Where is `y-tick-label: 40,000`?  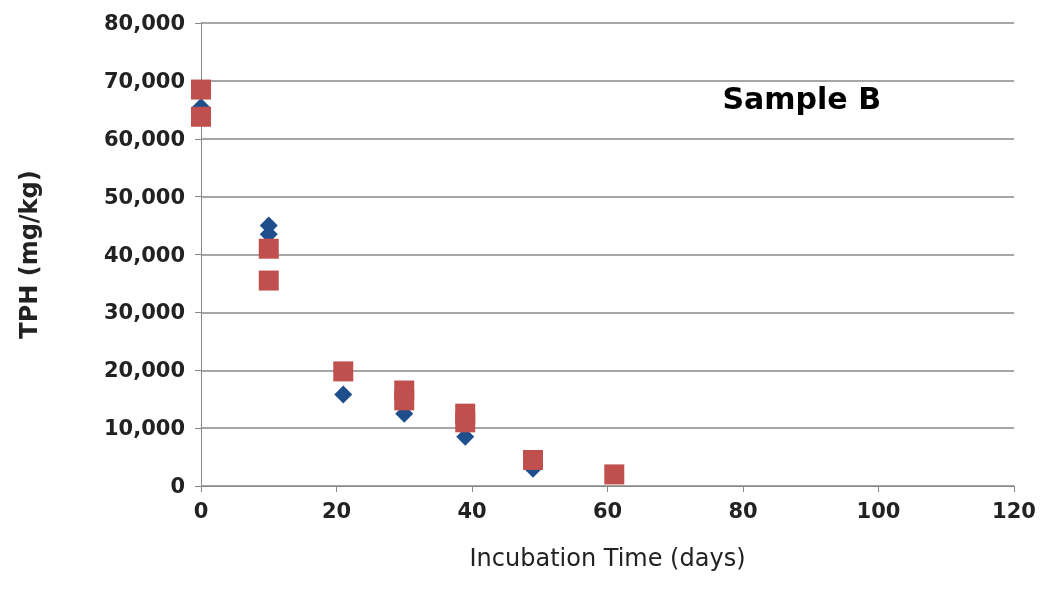
y-tick-label: 40,000 is located at coordinates (144, 254).